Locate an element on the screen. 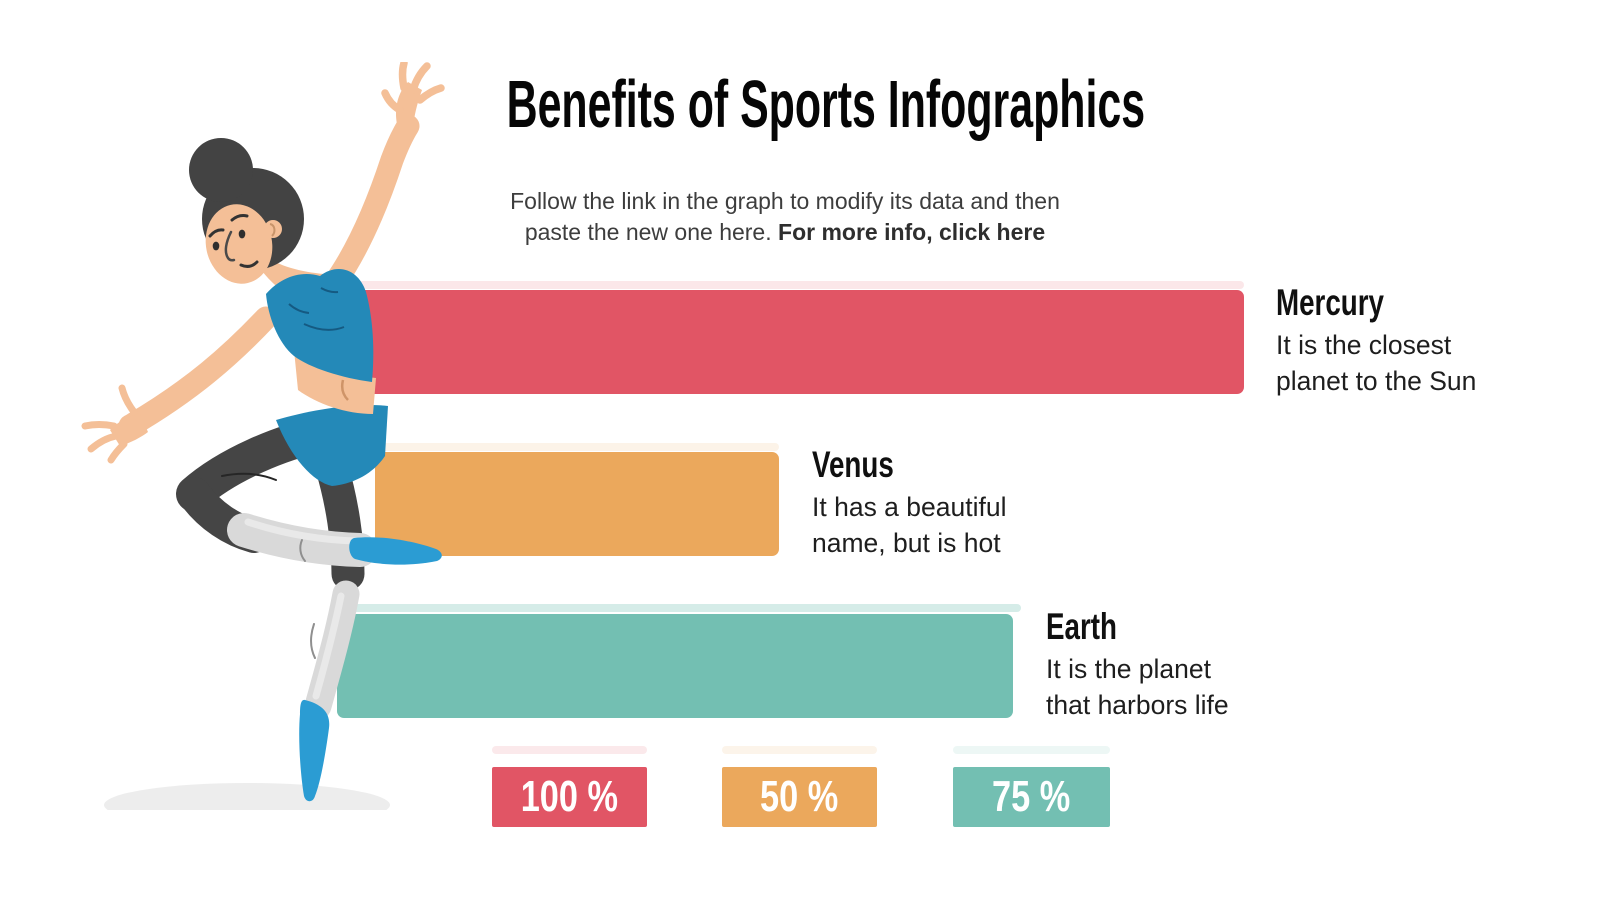 This screenshot has height=900, width=1600. page-title: Benefits of Sports Infographics is located at coordinates (826, 104).